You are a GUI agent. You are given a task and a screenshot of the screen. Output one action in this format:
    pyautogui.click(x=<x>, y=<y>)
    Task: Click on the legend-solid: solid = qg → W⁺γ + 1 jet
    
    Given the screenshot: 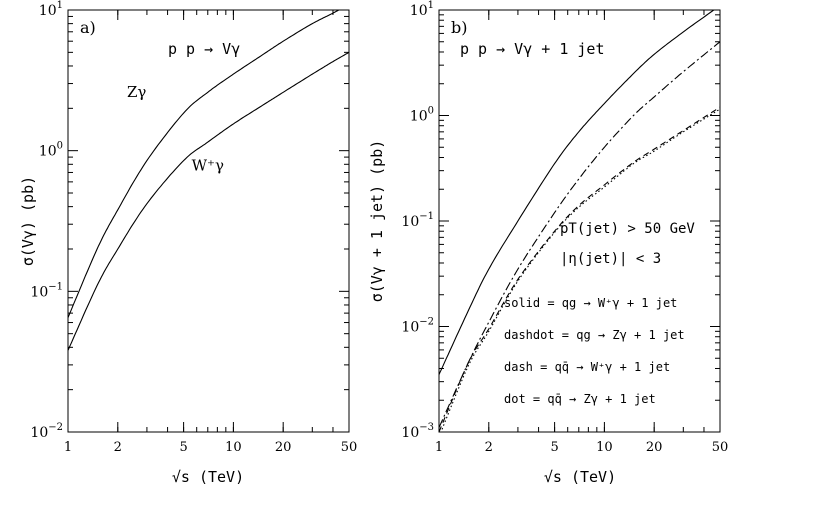 What is the action you would take?
    pyautogui.click(x=590, y=303)
    